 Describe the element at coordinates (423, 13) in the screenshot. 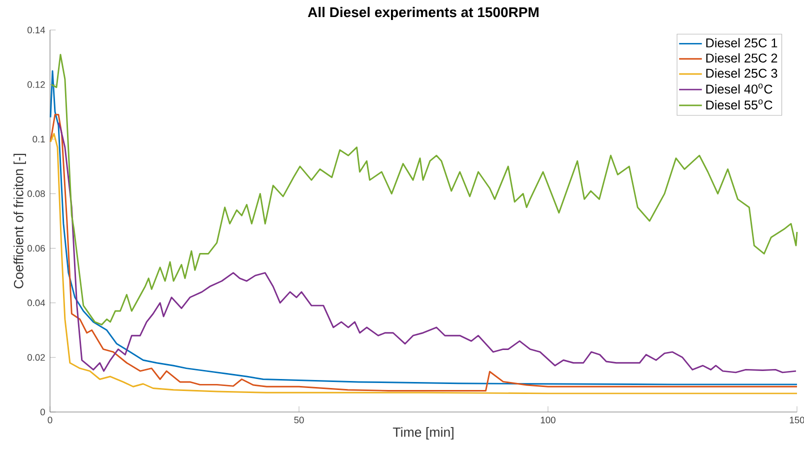

I see `chart-title: All Diesel experiments at 1500RPM` at that location.